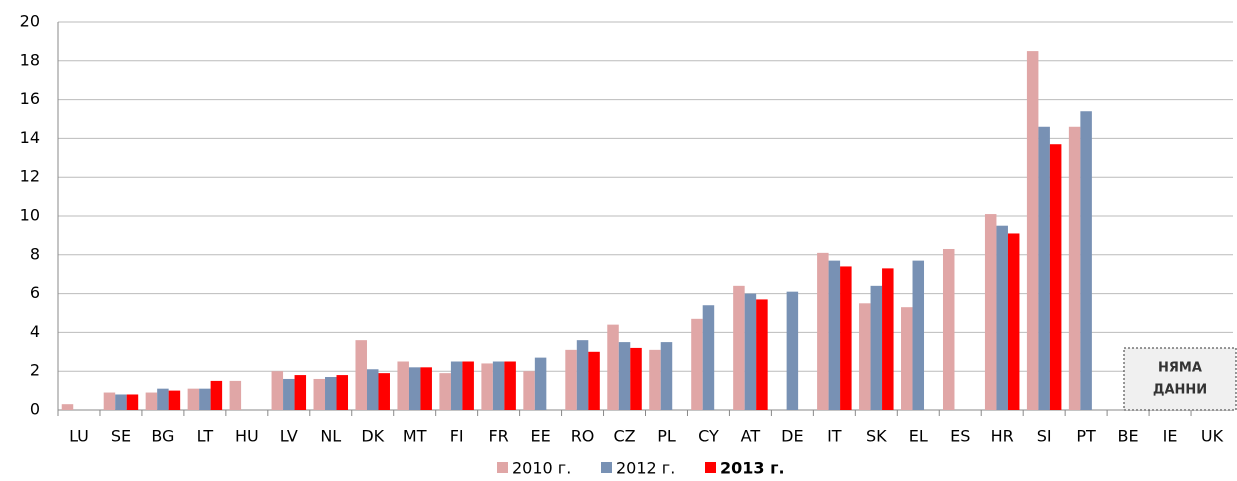 This screenshot has height=481, width=1237. Describe the element at coordinates (1086, 436) in the screenshot. I see `x-tick-label: PT` at that location.